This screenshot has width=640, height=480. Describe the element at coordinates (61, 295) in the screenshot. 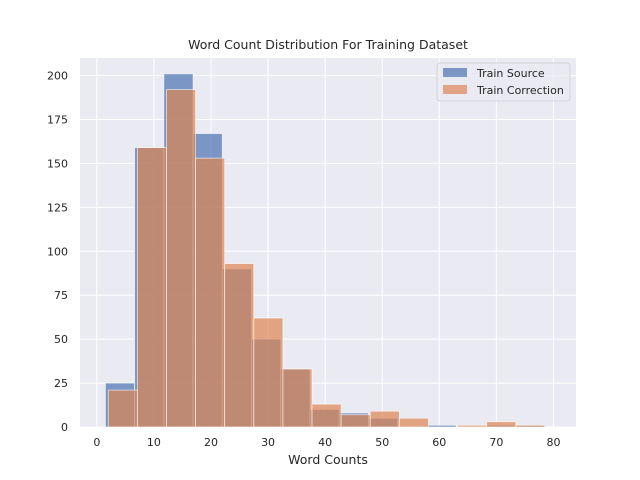

I see `y-tick-label: 75` at that location.